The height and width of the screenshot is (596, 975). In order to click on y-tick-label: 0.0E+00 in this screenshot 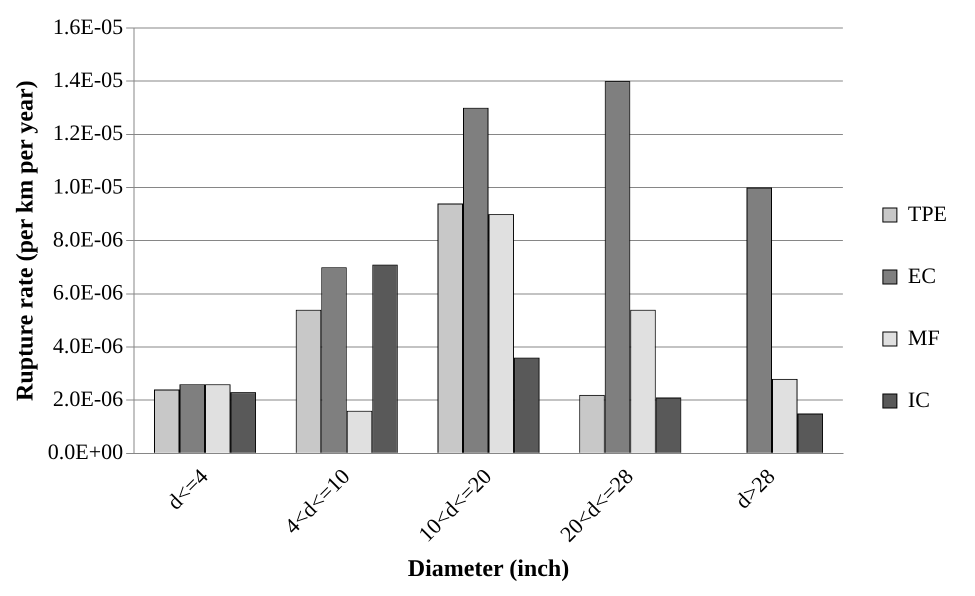, I will do `click(86, 451)`.